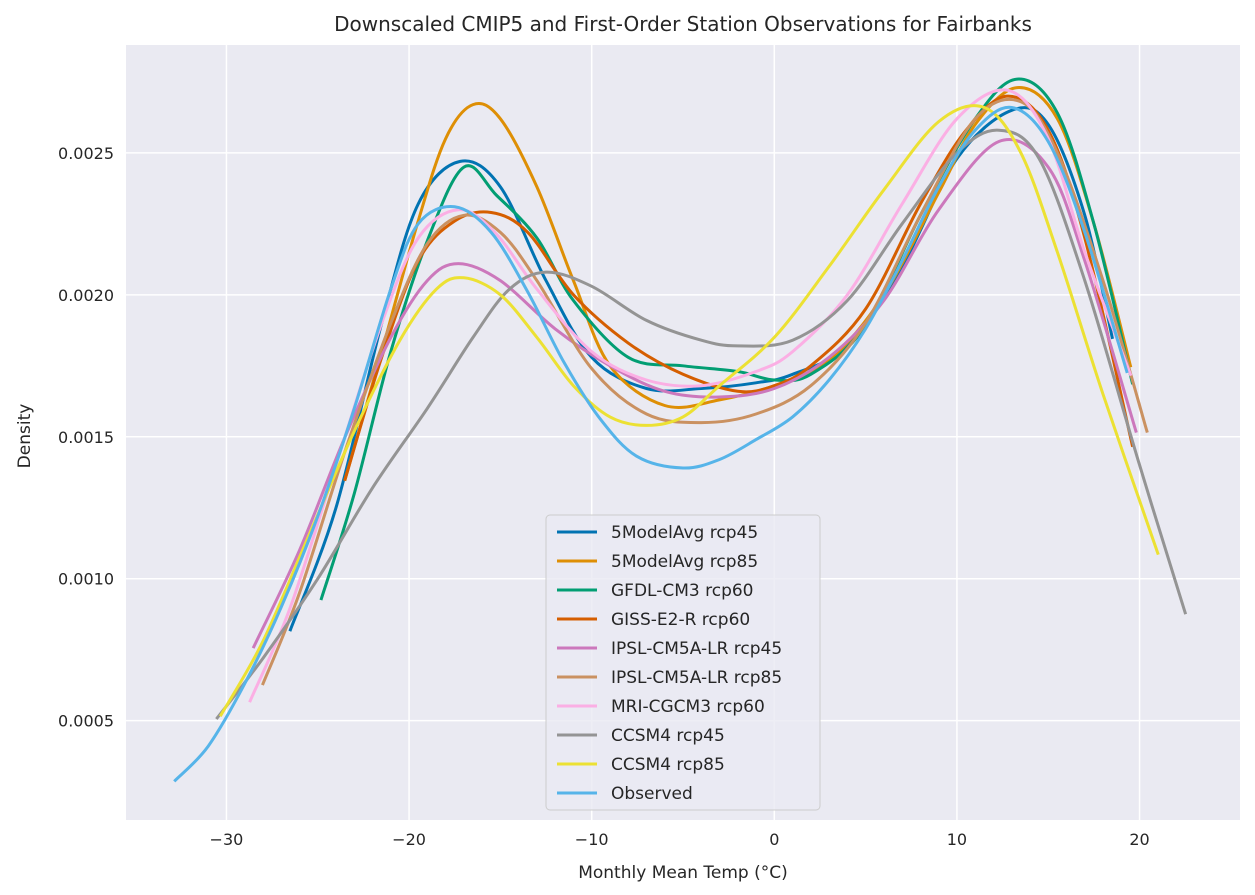 The height and width of the screenshot is (895, 1255). I want to click on x-tick-label: 20, so click(1139, 839).